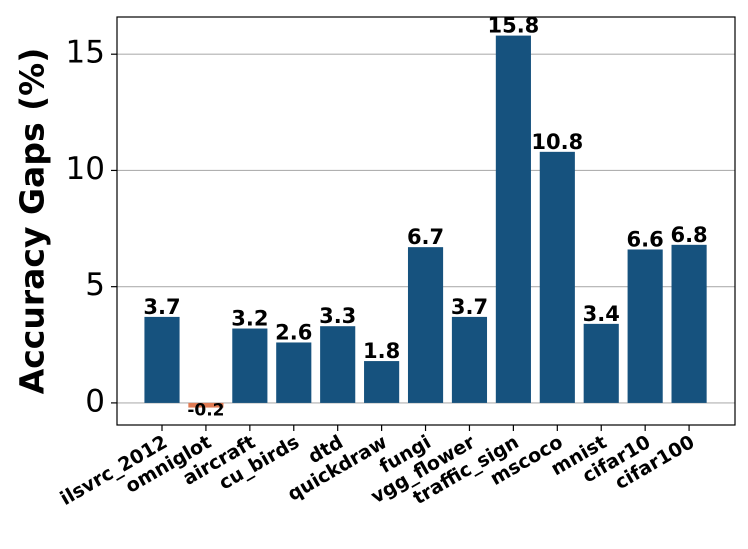 The width and height of the screenshot is (748, 549). I want to click on data-label: 3.3, so click(337, 316).